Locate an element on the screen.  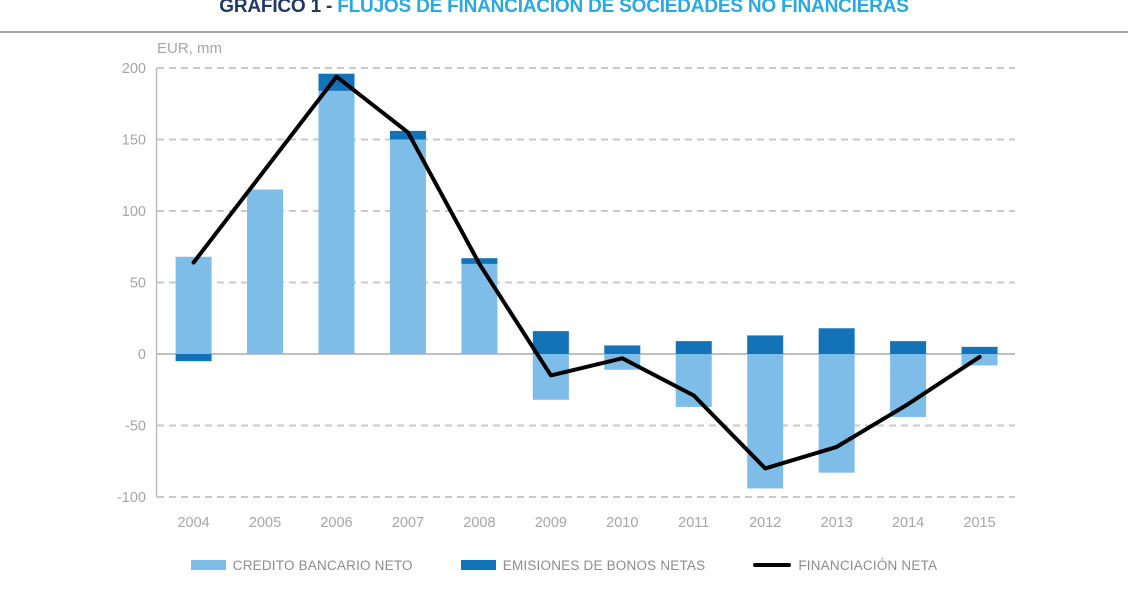
emisiones-bonos-swatch-icon is located at coordinates (478, 565).